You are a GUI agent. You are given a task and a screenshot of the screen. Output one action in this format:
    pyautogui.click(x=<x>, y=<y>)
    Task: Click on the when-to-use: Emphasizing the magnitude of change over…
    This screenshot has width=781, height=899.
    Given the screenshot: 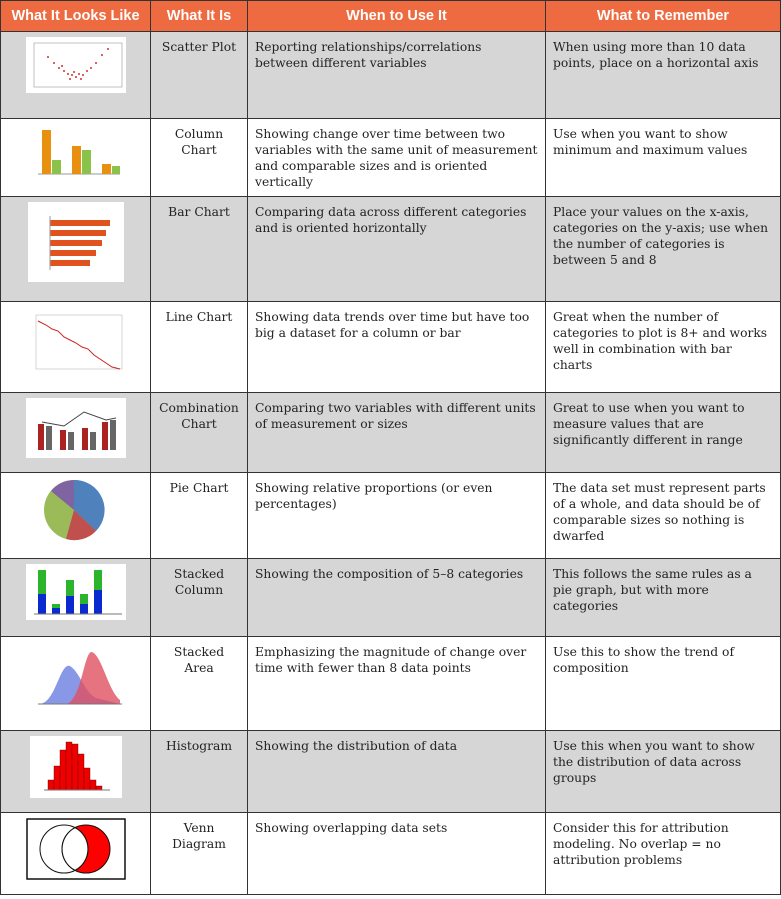 What is the action you would take?
    pyautogui.click(x=396, y=683)
    